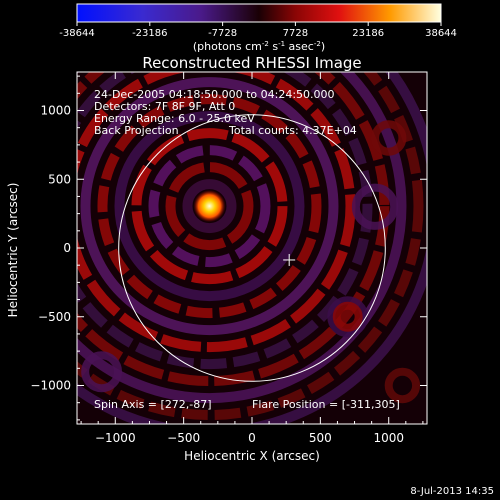  Describe the element at coordinates (54, 317) in the screenshot. I see `y-tick-label: −500` at that location.